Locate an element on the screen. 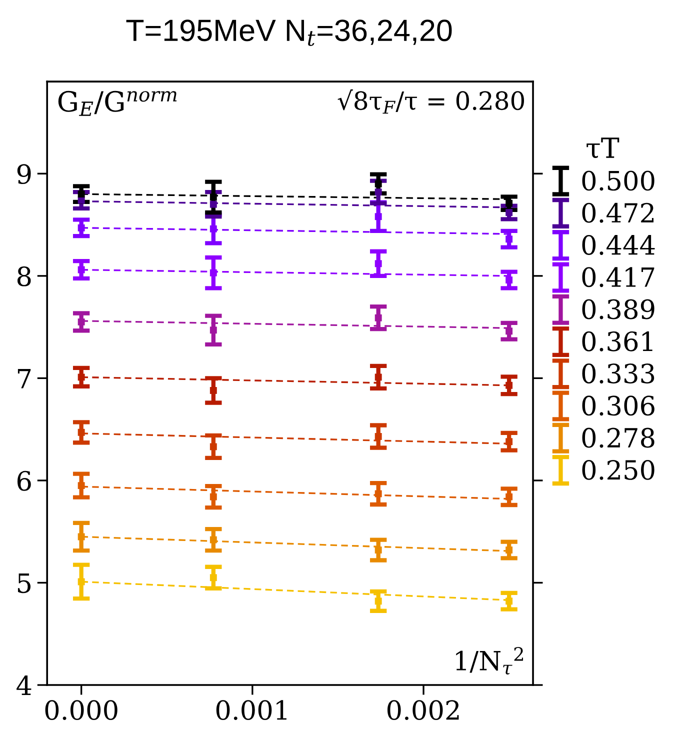  legend-label: 0.306 is located at coordinates (618, 406).